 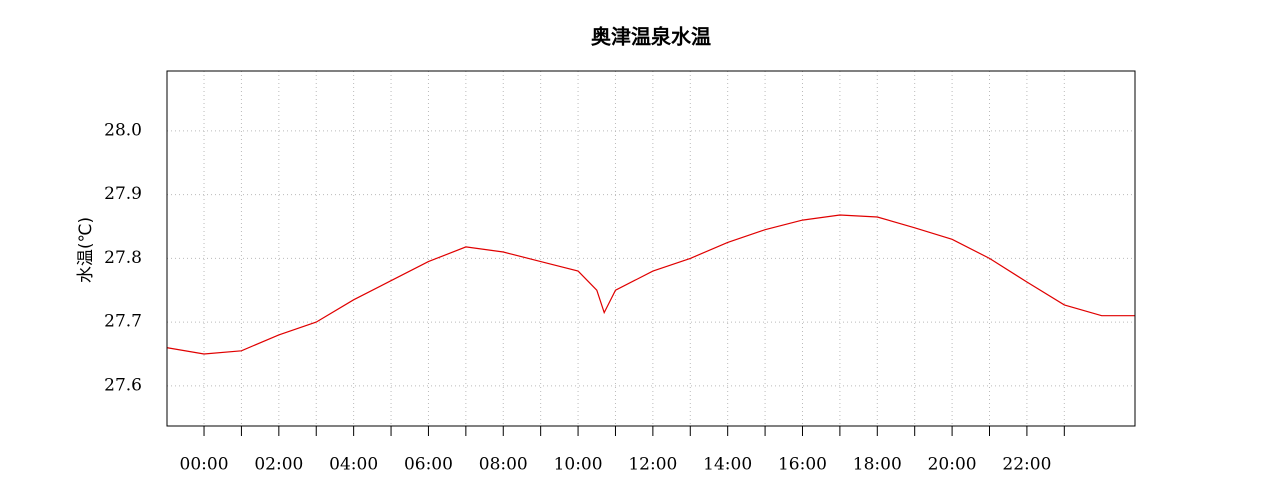 I want to click on x-tick-label: 18:00, so click(x=877, y=465).